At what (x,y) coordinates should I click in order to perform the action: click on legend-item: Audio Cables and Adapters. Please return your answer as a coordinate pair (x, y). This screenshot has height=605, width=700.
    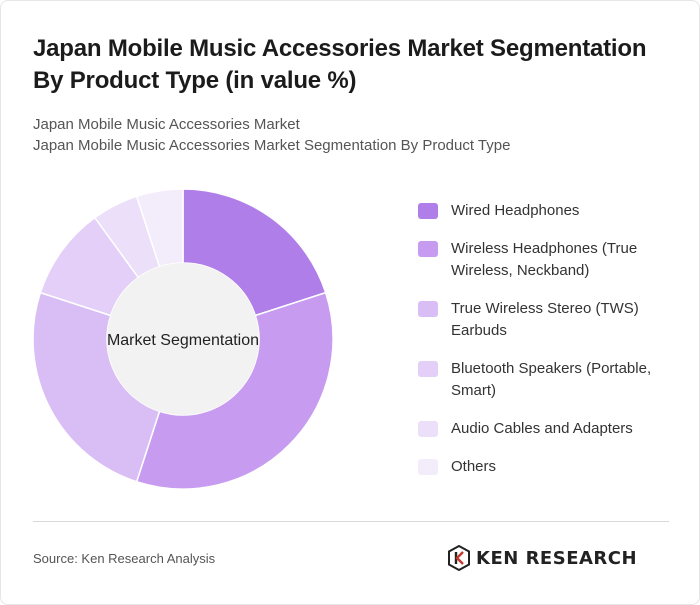
    Looking at the image, I should click on (548, 429).